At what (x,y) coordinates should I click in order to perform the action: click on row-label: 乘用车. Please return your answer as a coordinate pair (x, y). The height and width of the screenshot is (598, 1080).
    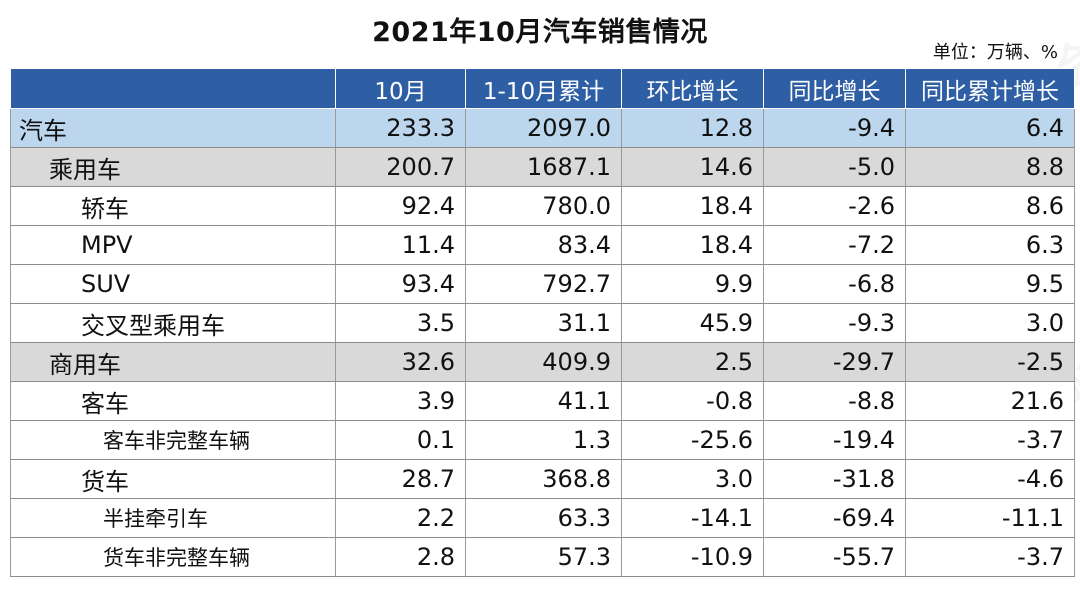
    Looking at the image, I should click on (173, 167).